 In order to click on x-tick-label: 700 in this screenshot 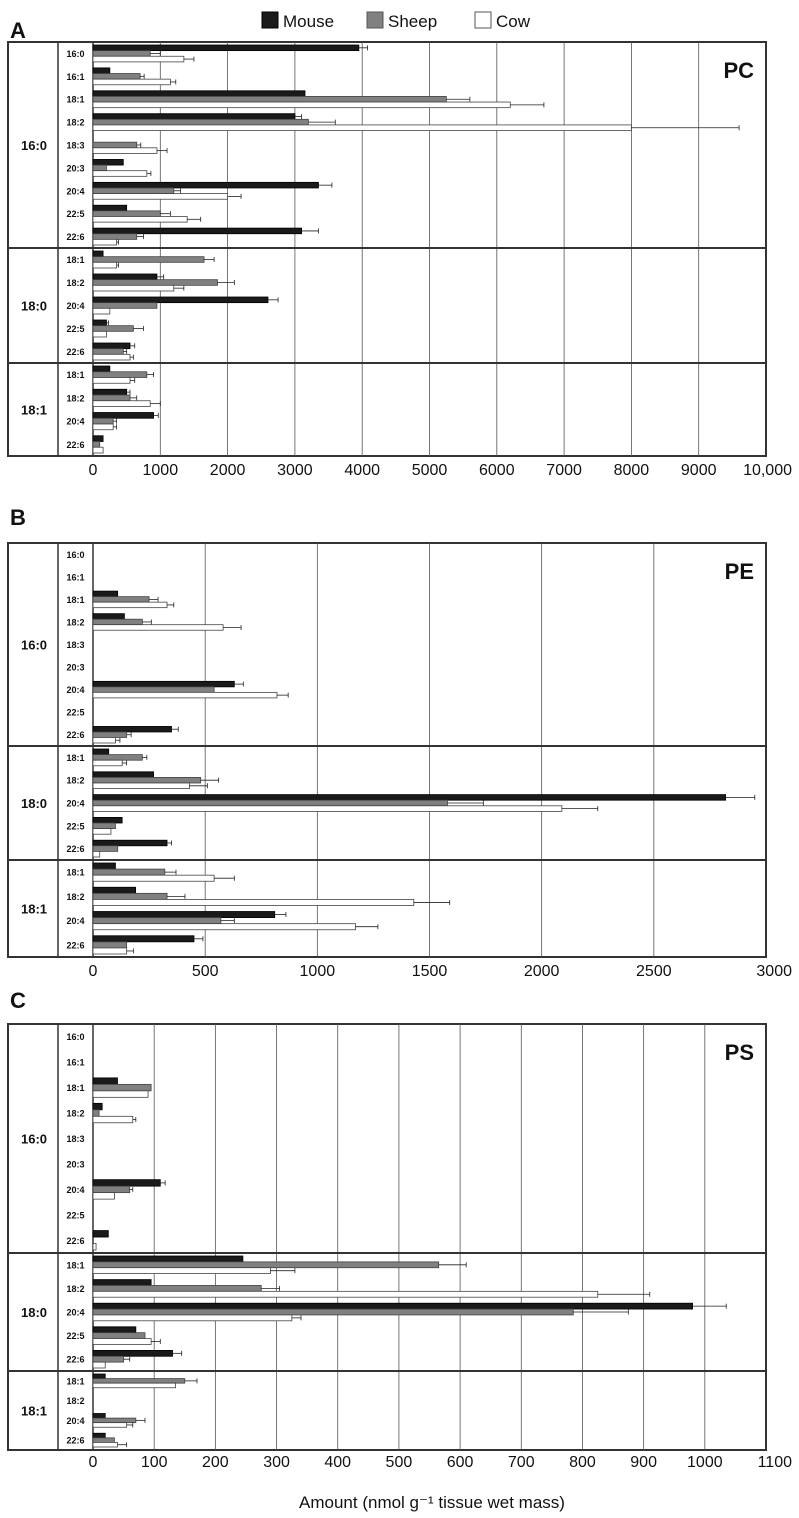, I will do `click(521, 1462)`.